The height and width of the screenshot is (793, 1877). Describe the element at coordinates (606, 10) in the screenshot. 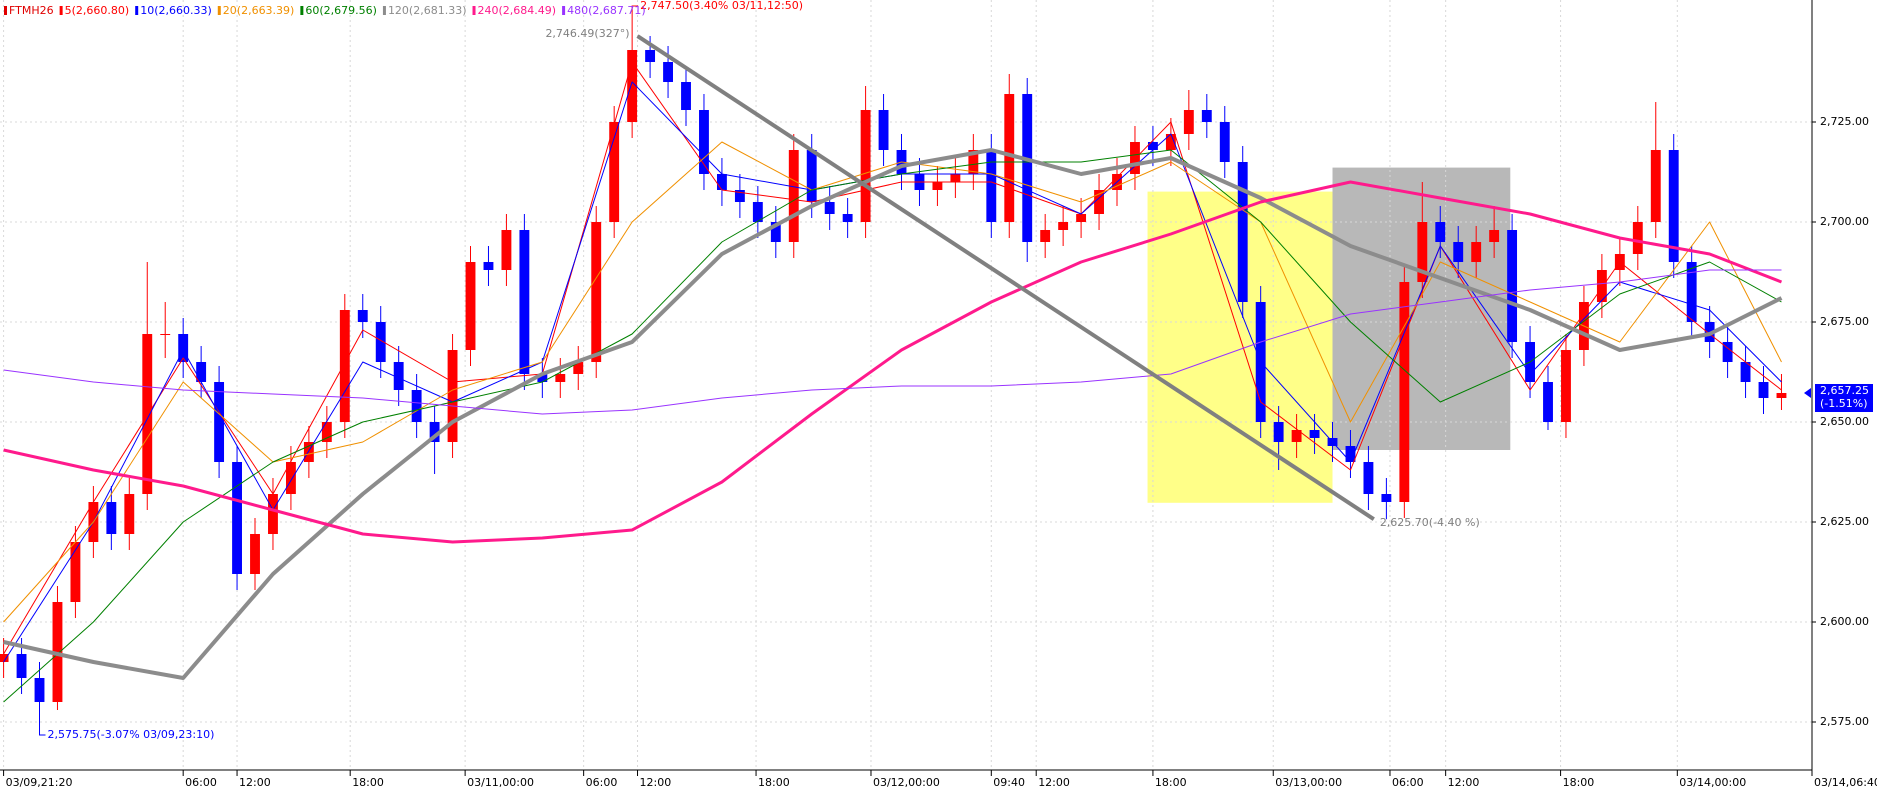

I see `legend-entry: 480(2,687.71)` at that location.